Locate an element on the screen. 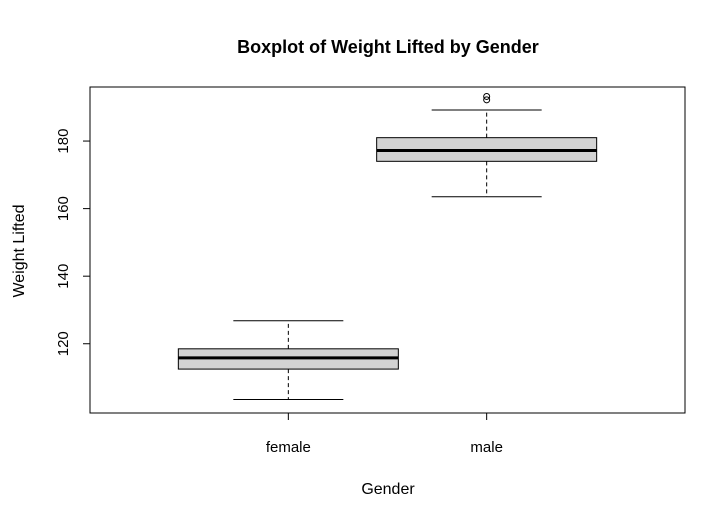 This screenshot has width=722, height=512. x-axis: female male is located at coordinates (384, 434).